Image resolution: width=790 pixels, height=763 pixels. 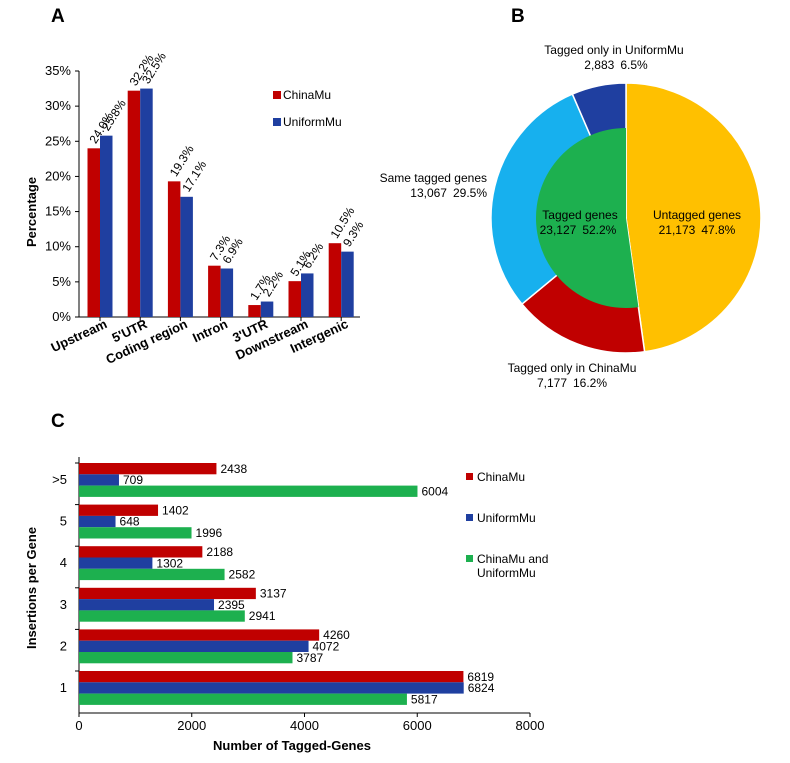 What do you see at coordinates (58, 421) in the screenshot?
I see `panel-label-c: C` at bounding box center [58, 421].